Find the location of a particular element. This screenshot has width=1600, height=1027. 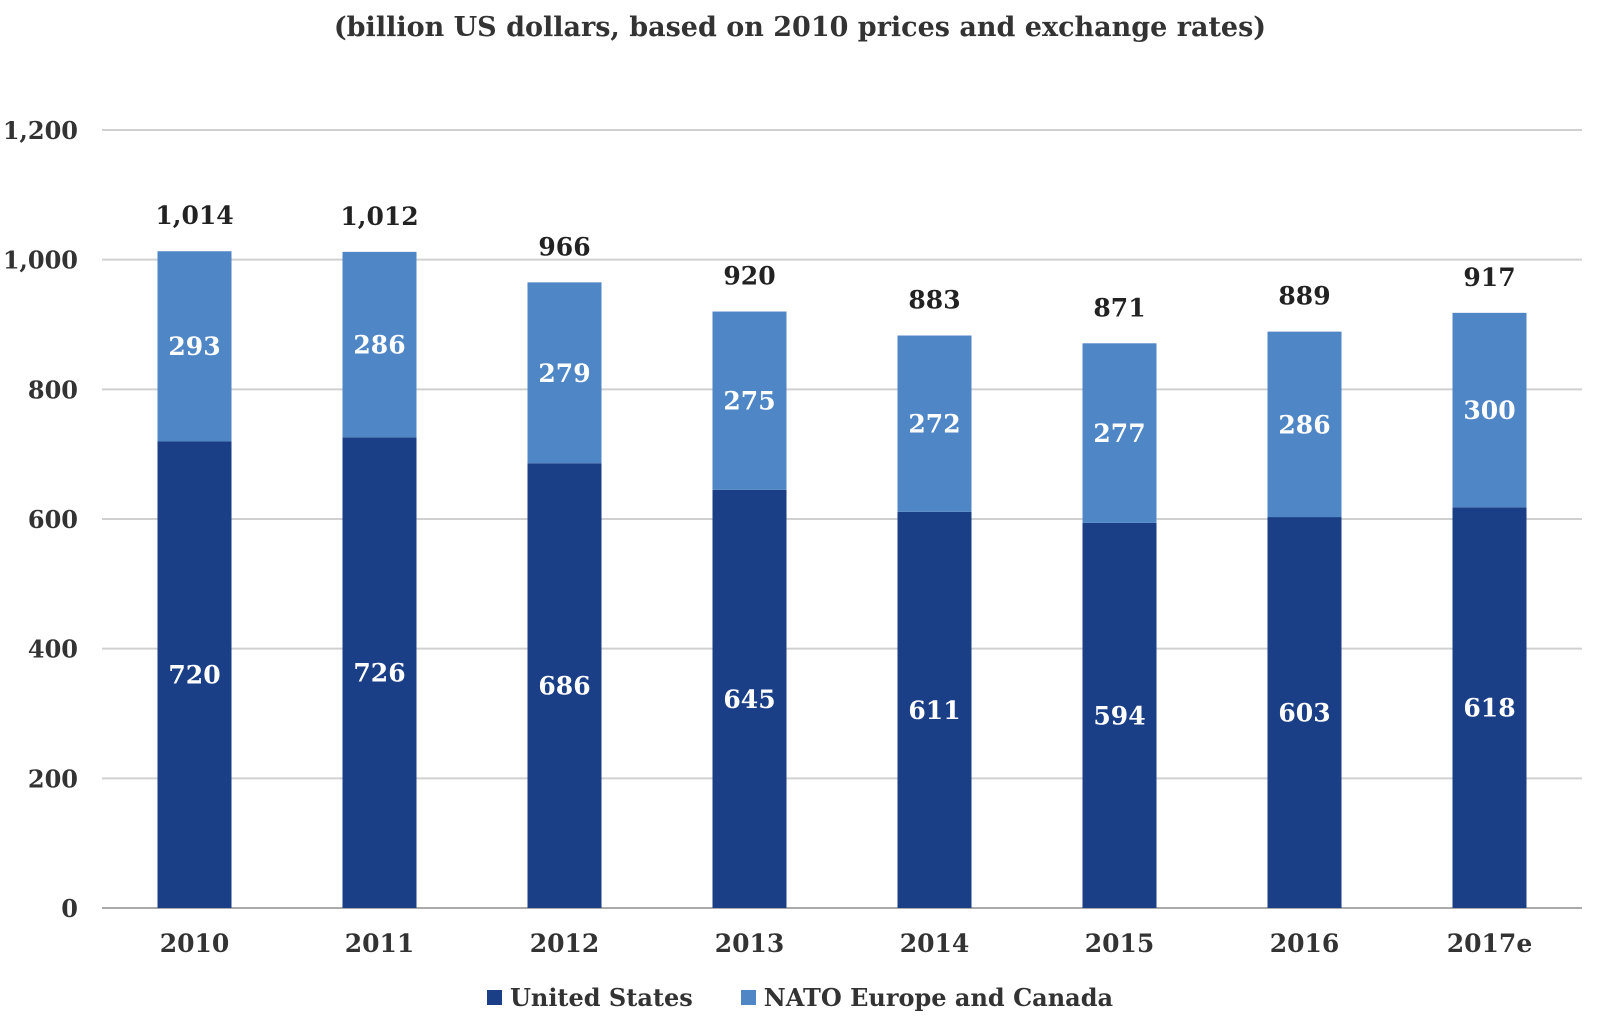

bar-total-label: 917 is located at coordinates (1489, 277).